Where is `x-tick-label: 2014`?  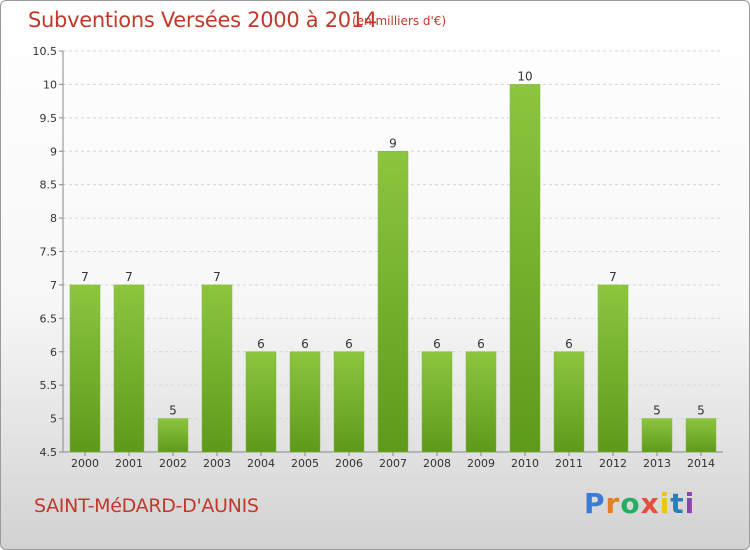 x-tick-label: 2014 is located at coordinates (701, 463).